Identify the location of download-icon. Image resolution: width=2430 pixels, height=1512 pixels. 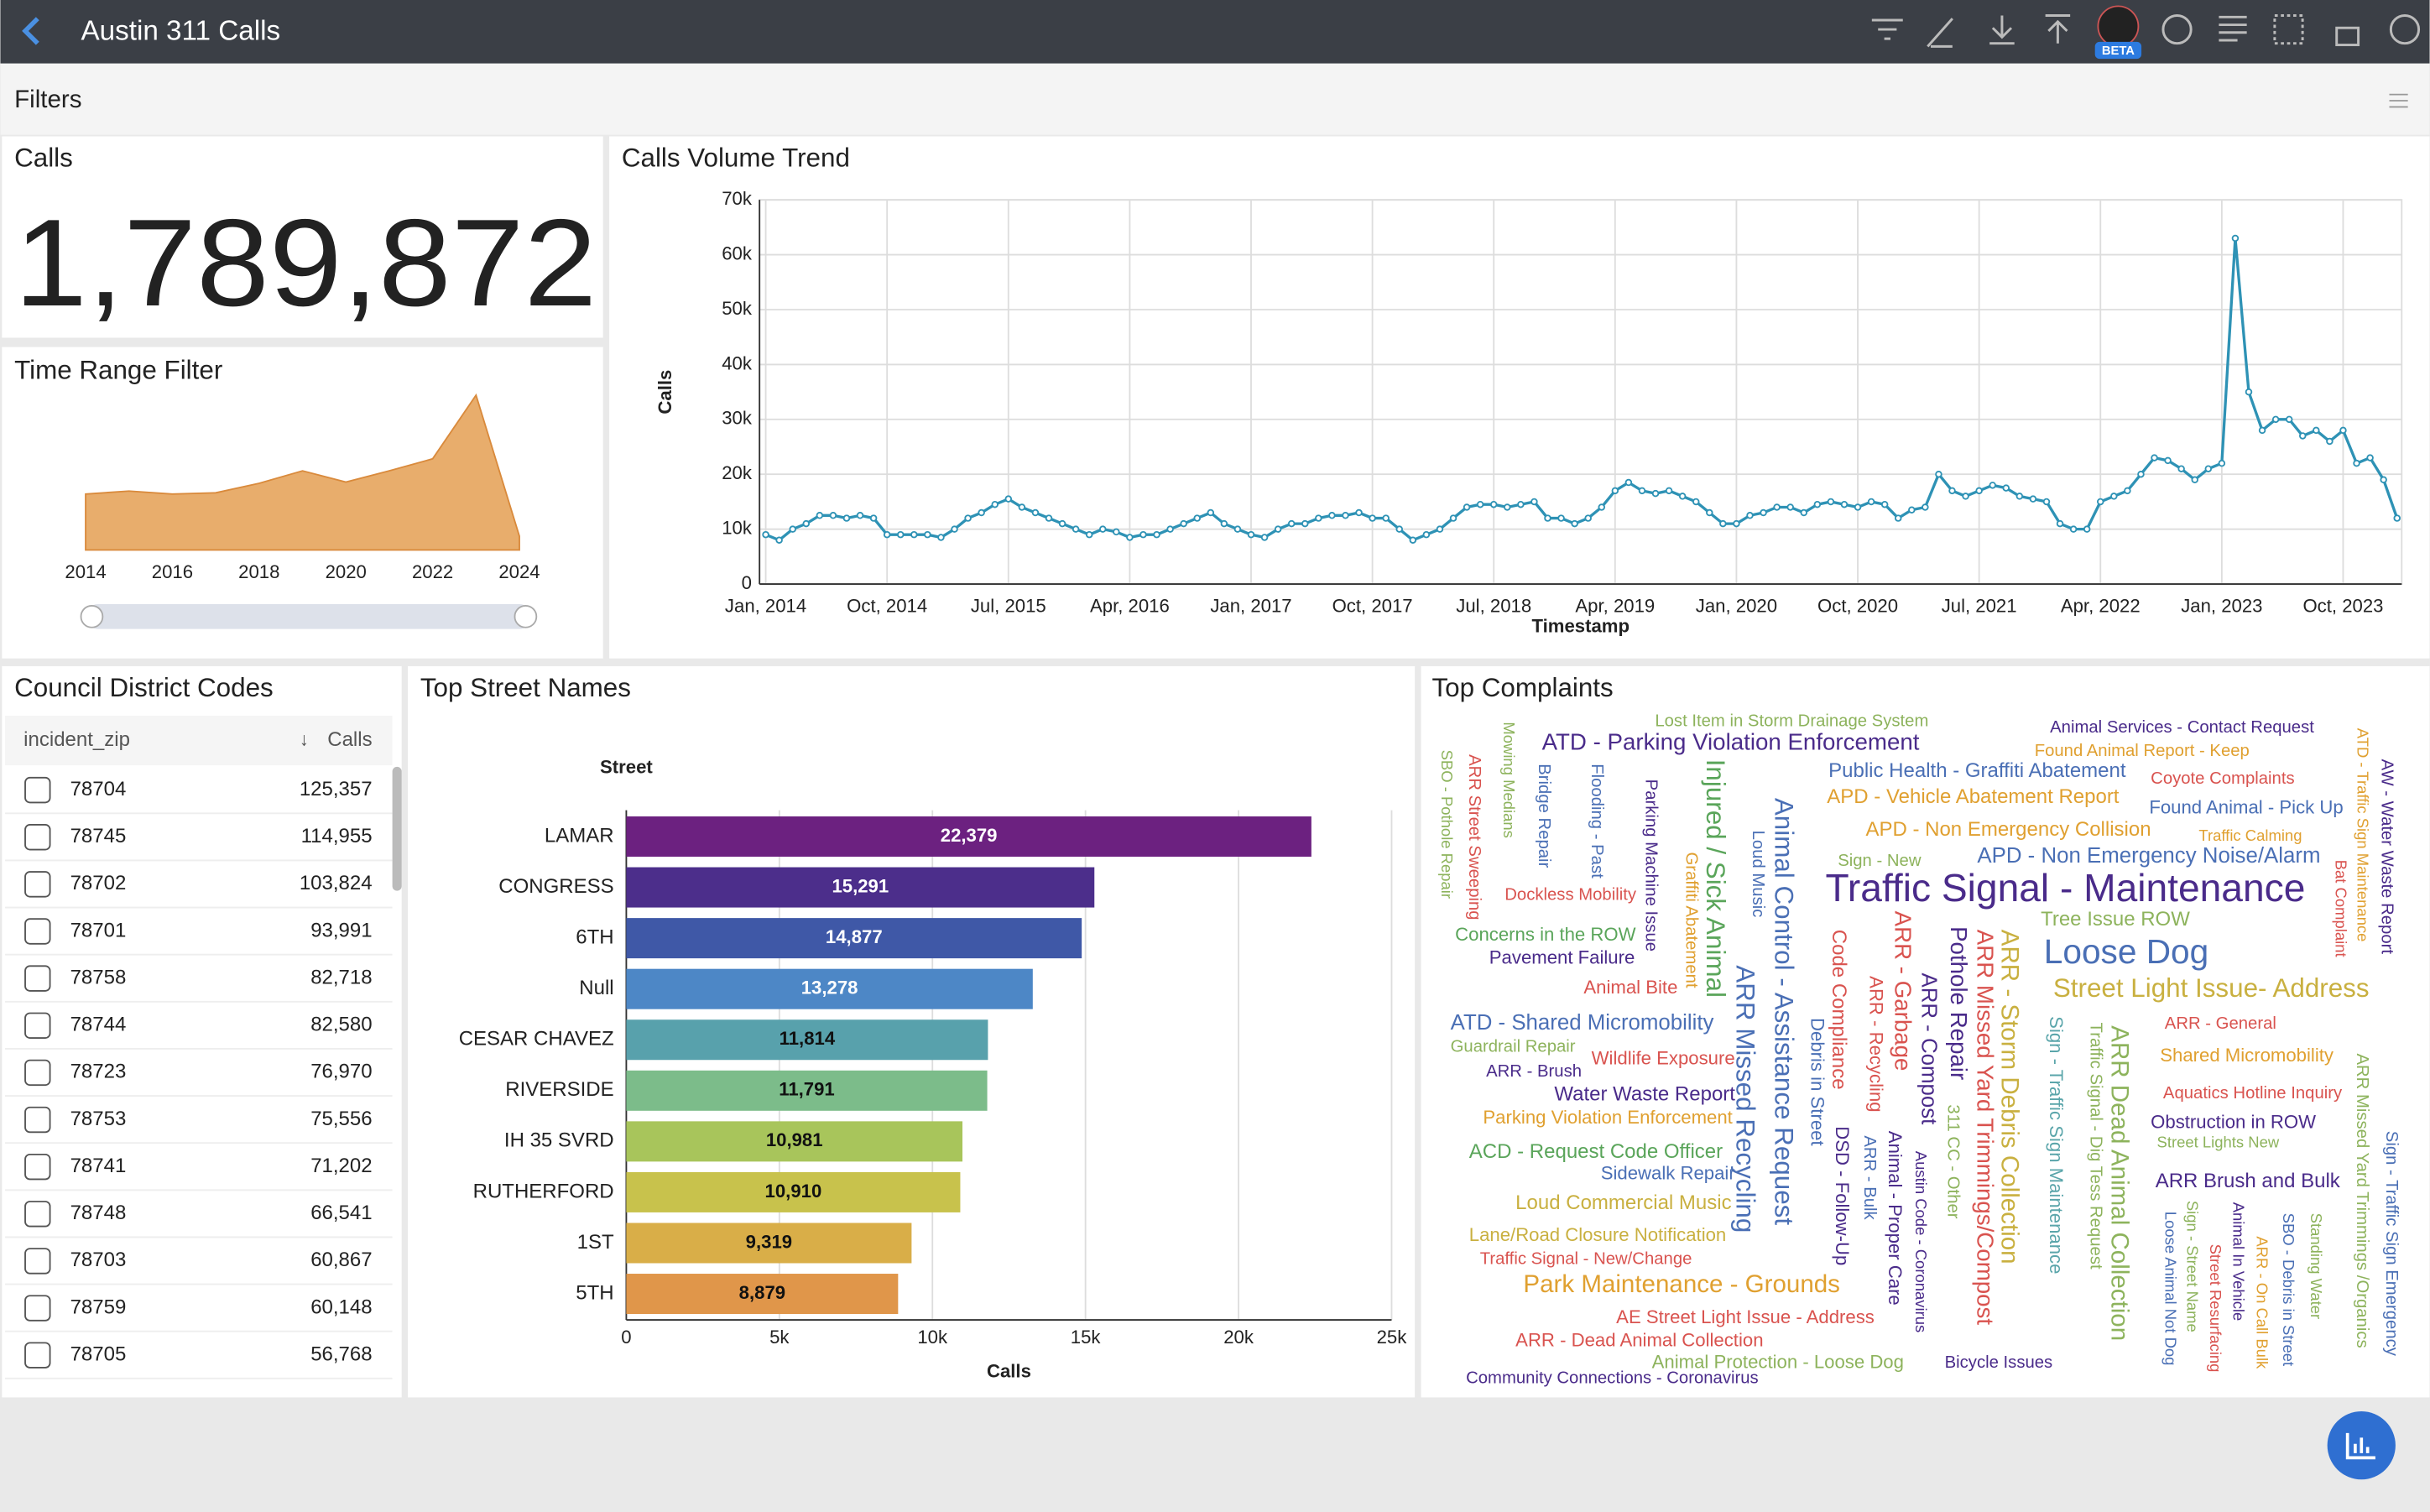
(2002, 30).